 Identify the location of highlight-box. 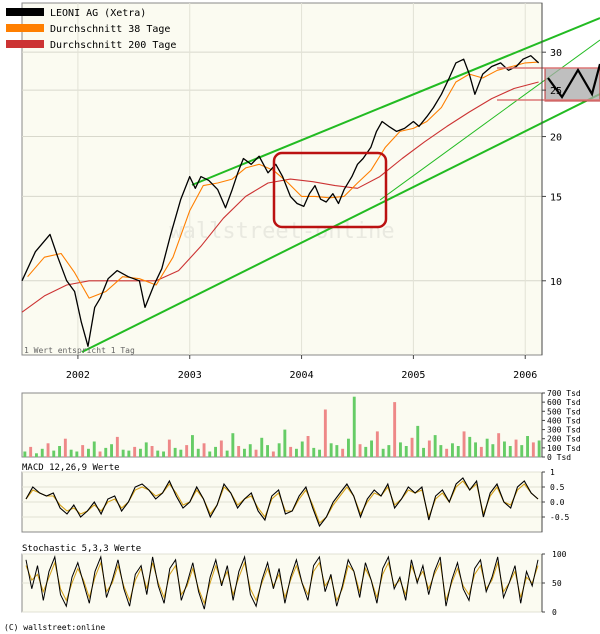
(330, 190).